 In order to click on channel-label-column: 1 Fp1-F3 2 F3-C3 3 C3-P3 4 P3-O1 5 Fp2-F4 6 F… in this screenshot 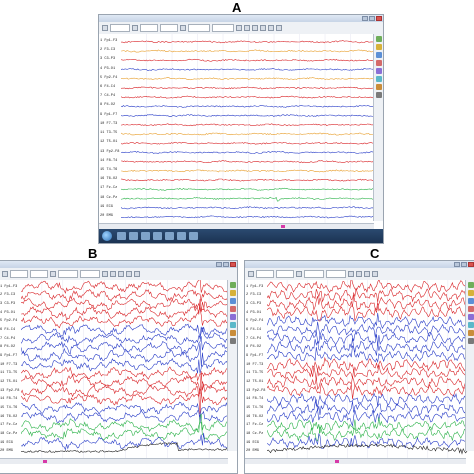, I will do `click(110, 128)`.